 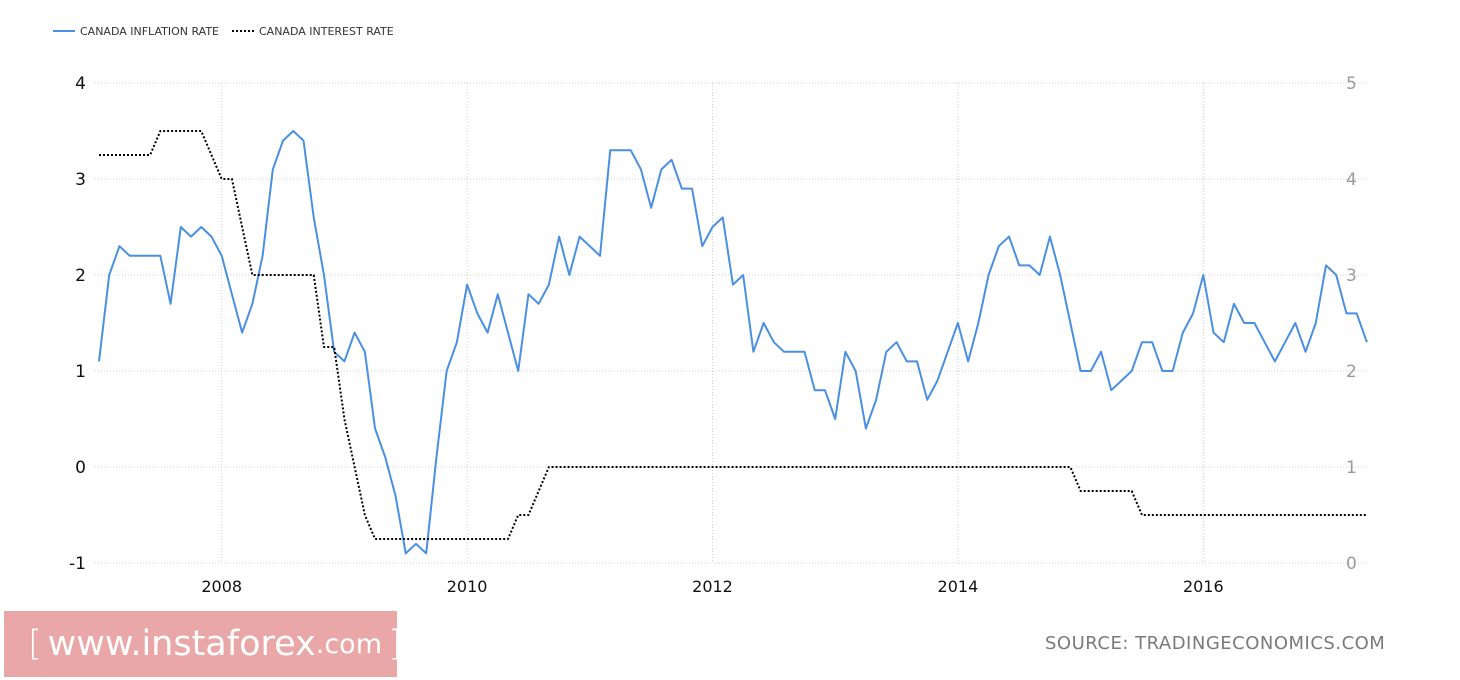 I want to click on left-y-tick-label: 4, so click(x=80, y=84).